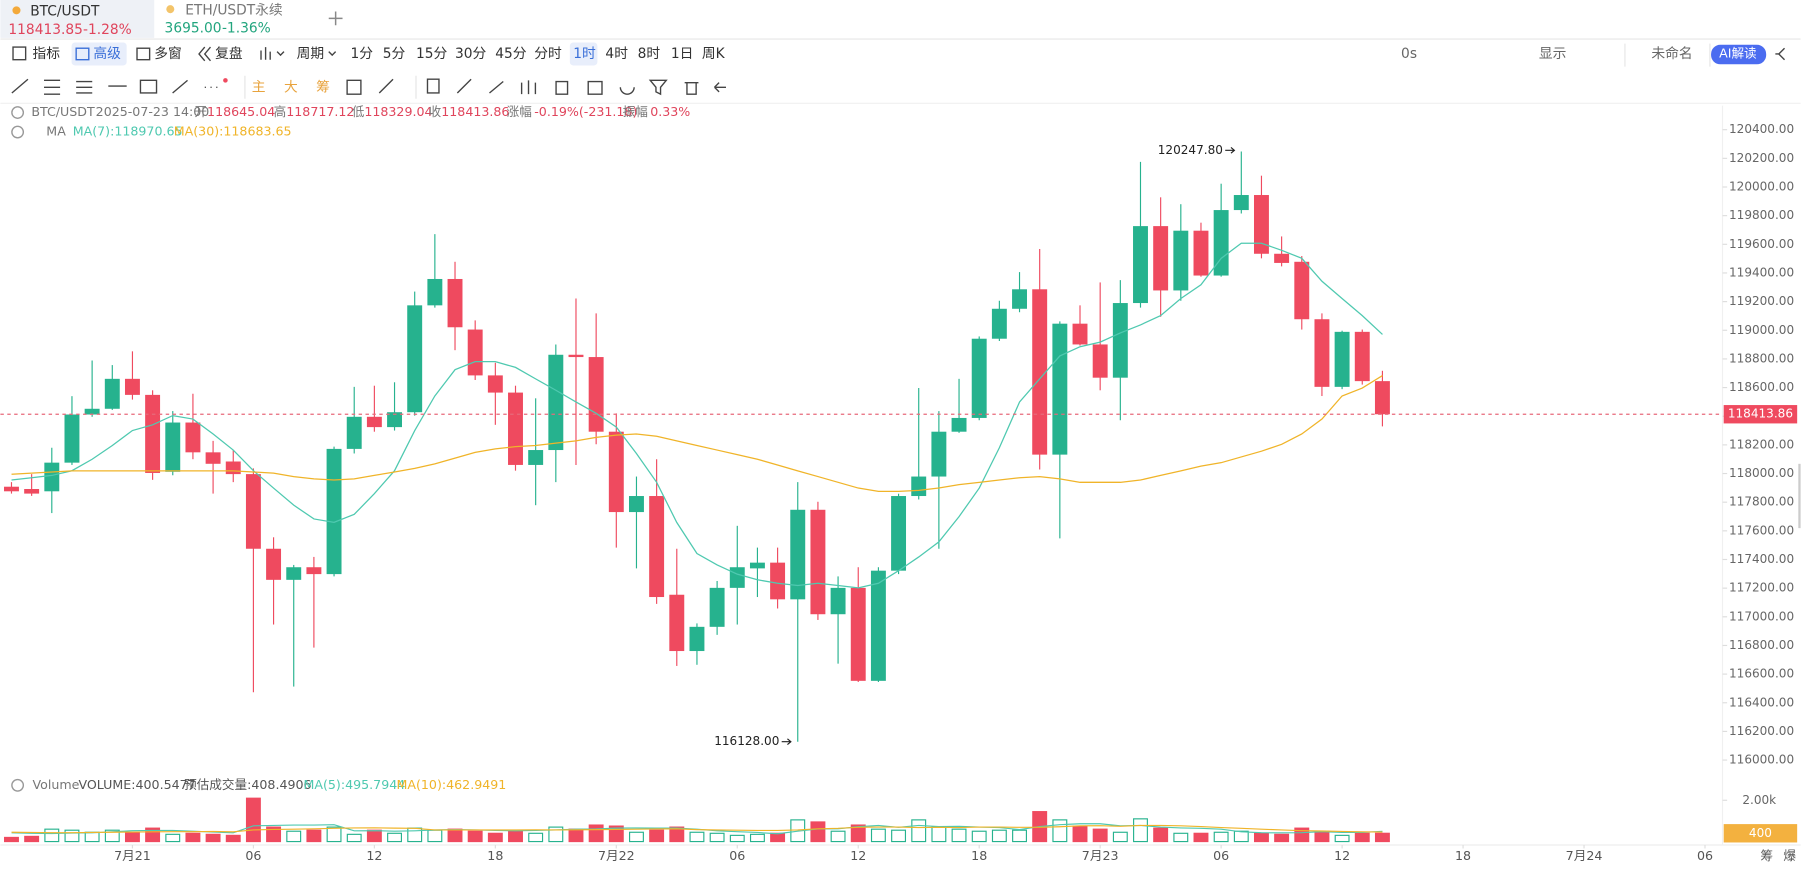 The height and width of the screenshot is (876, 1801). Describe the element at coordinates (168, 53) in the screenshot. I see `toolbar-button: 多窗` at that location.